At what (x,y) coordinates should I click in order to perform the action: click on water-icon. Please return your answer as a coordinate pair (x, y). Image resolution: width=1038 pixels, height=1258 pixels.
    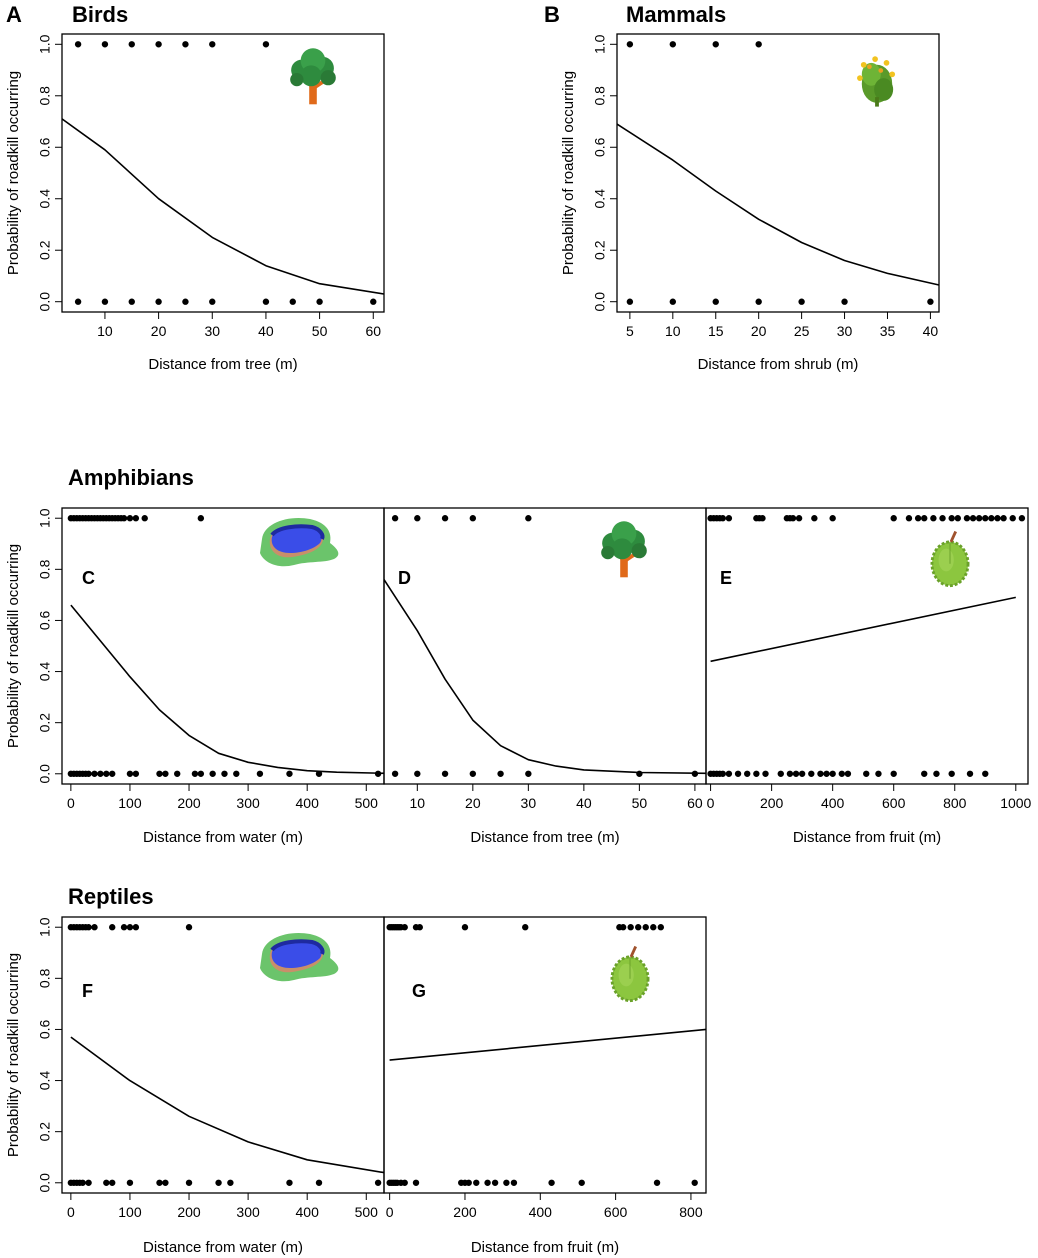
    Looking at the image, I should click on (299, 957).